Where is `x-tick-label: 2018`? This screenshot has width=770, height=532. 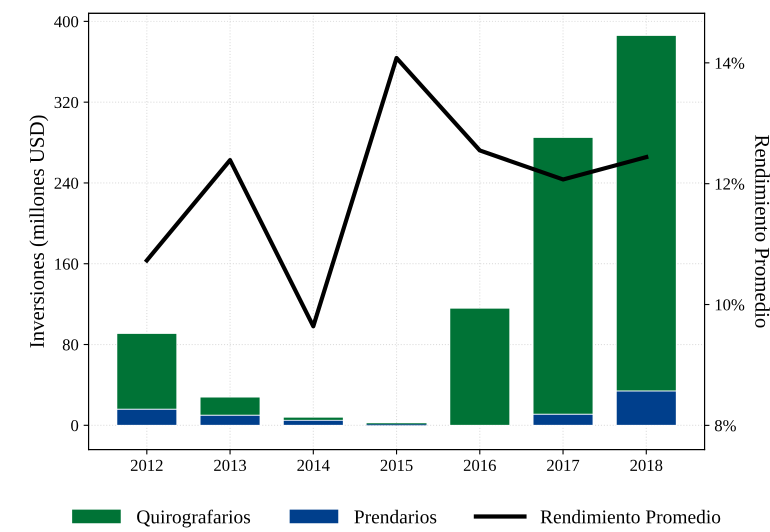
x-tick-label: 2018 is located at coordinates (646, 465).